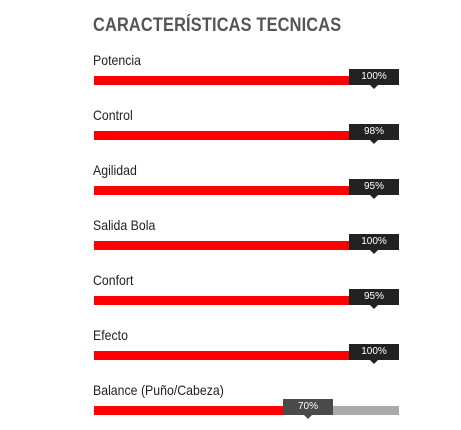  I want to click on stat-row-salida-bola: Salida Bola 100%, so click(246, 237).